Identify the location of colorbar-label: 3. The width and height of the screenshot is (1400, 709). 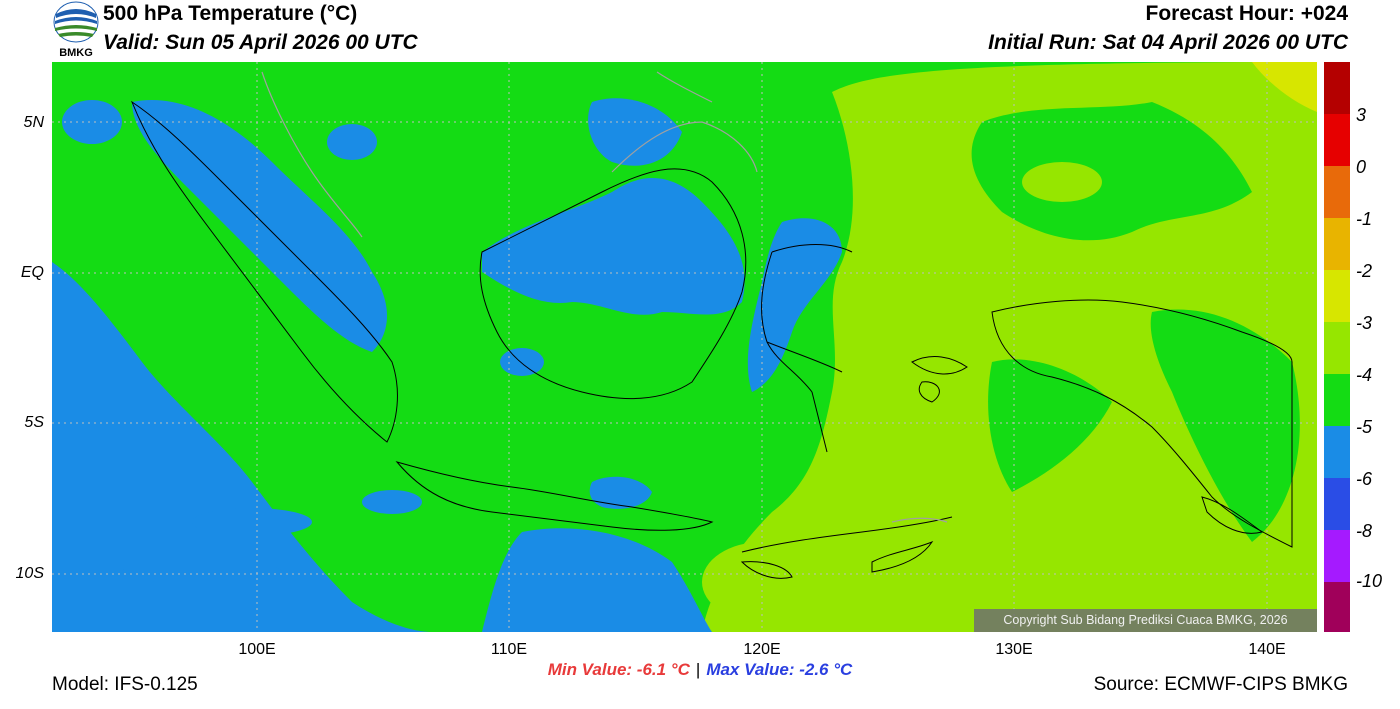
(1361, 115).